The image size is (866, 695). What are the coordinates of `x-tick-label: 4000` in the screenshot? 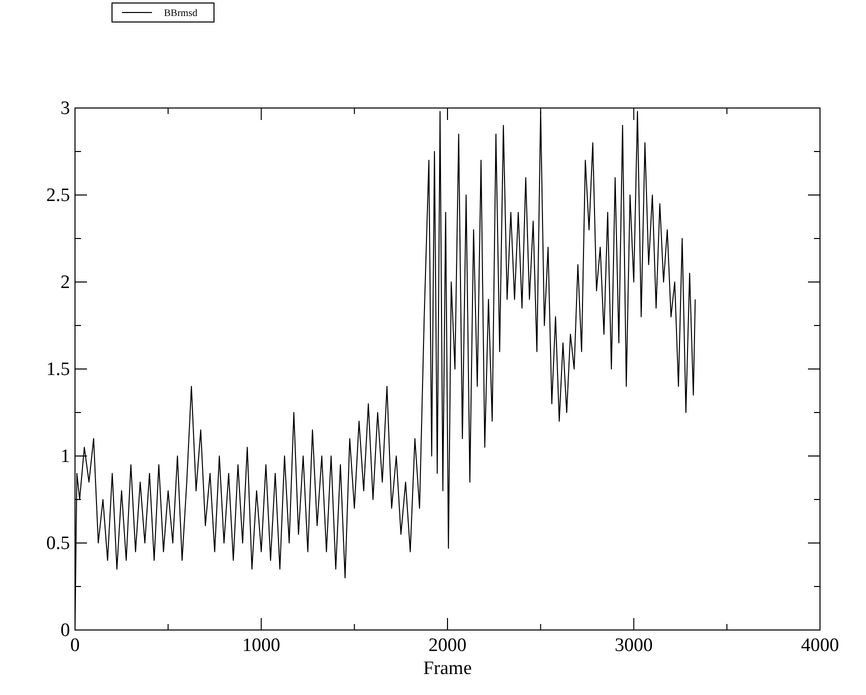 It's located at (820, 645).